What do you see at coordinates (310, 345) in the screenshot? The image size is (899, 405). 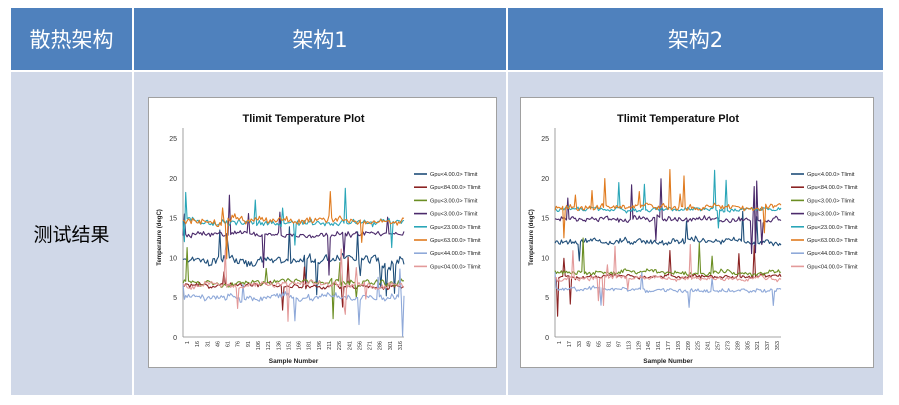 I see `x-tick-label: 181` at bounding box center [310, 345].